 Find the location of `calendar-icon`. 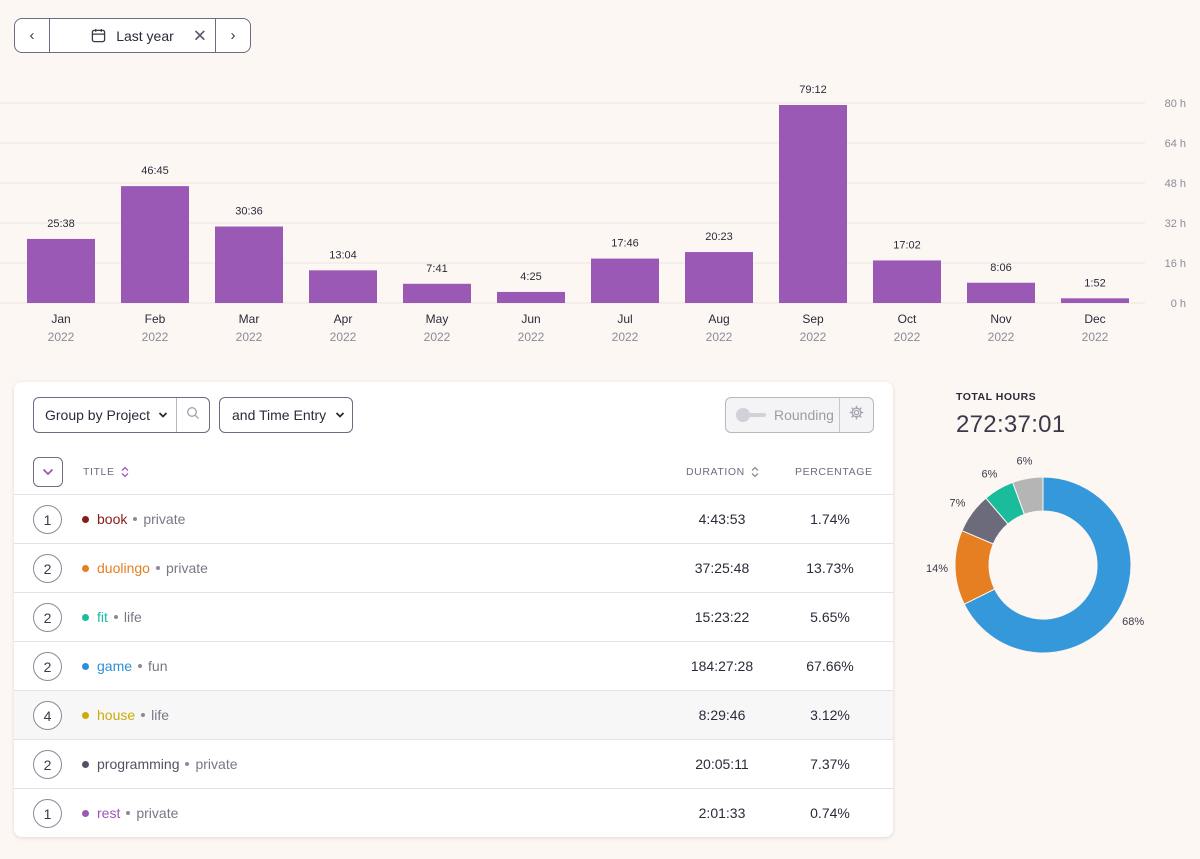

calendar-icon is located at coordinates (98, 35).